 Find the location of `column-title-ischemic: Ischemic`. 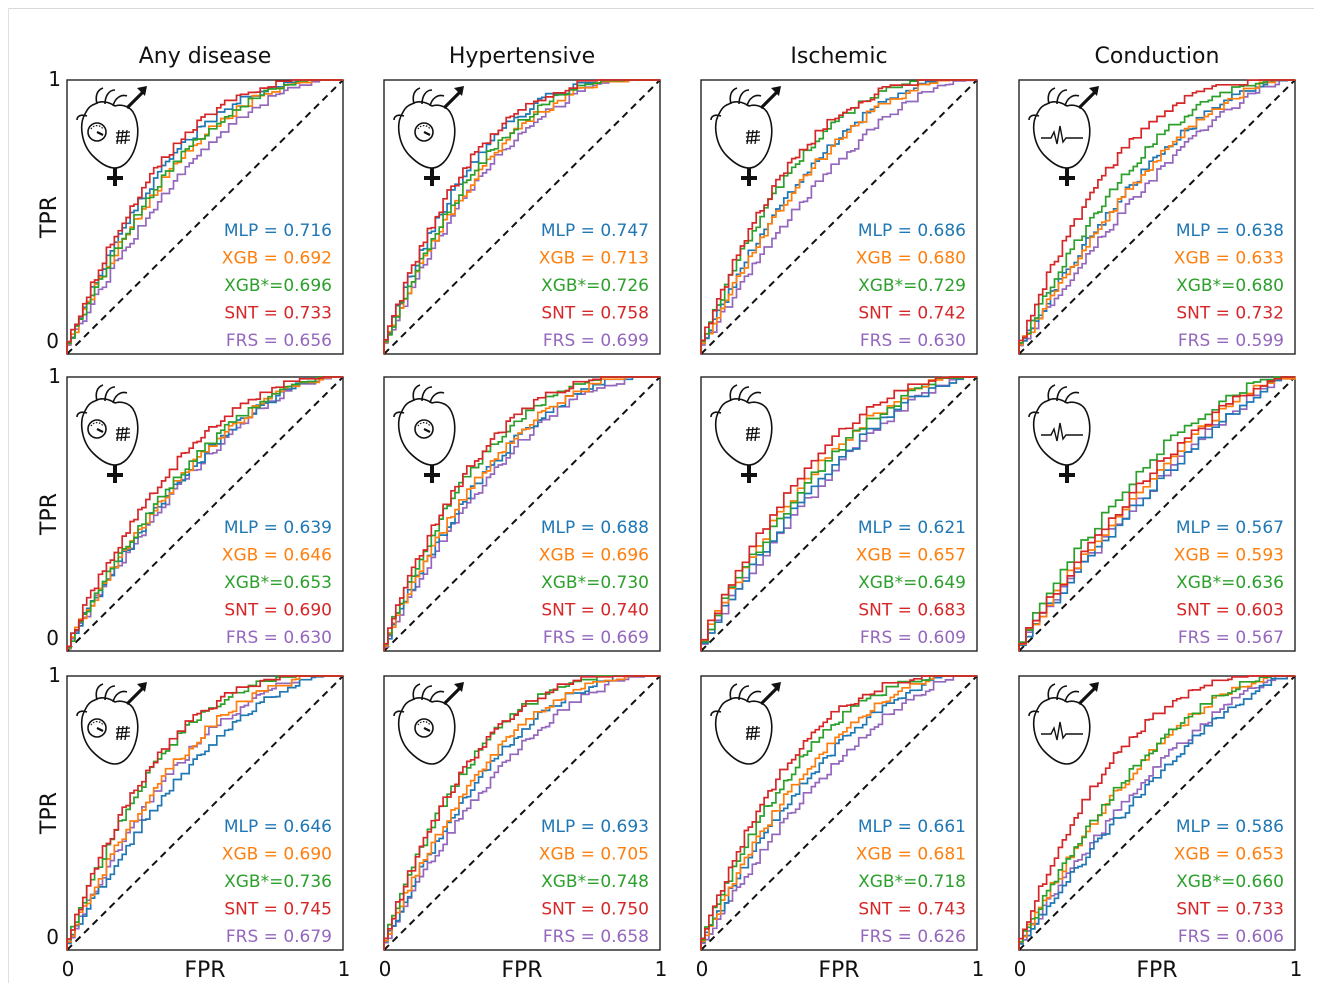

column-title-ischemic: Ischemic is located at coordinates (838, 56).